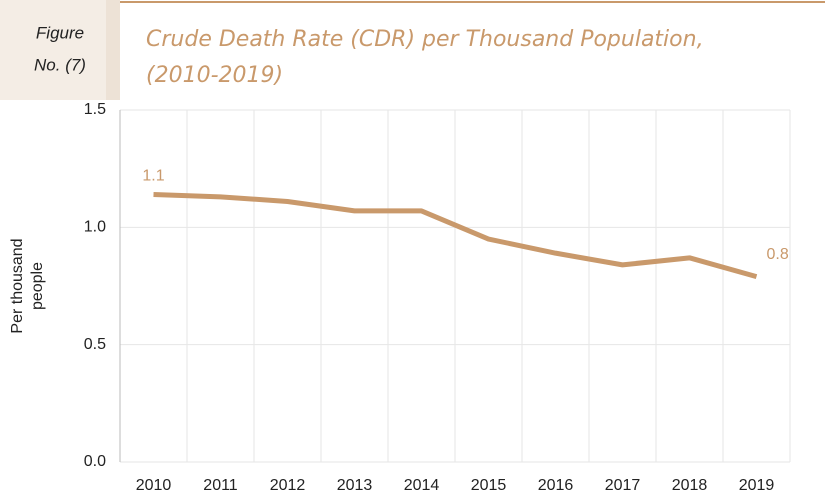 Image resolution: width=825 pixels, height=496 pixels. What do you see at coordinates (60, 64) in the screenshot?
I see `figure-label: No. (7)` at bounding box center [60, 64].